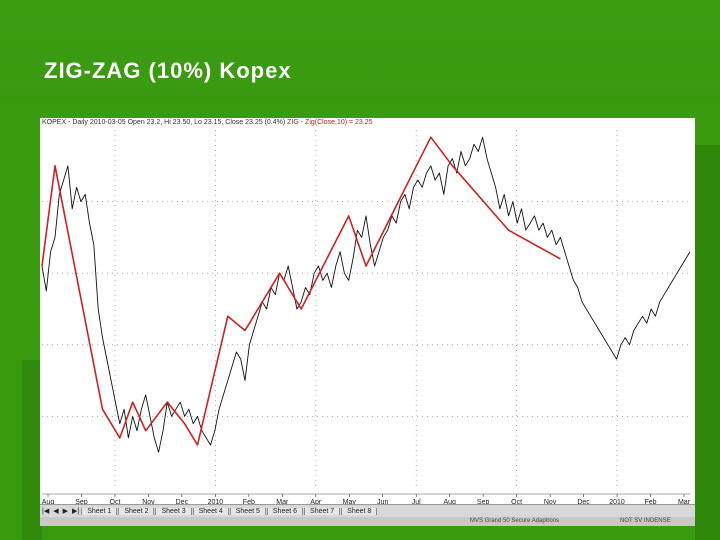  What do you see at coordinates (707, 342) in the screenshot?
I see `slide-decoration-right` at bounding box center [707, 342].